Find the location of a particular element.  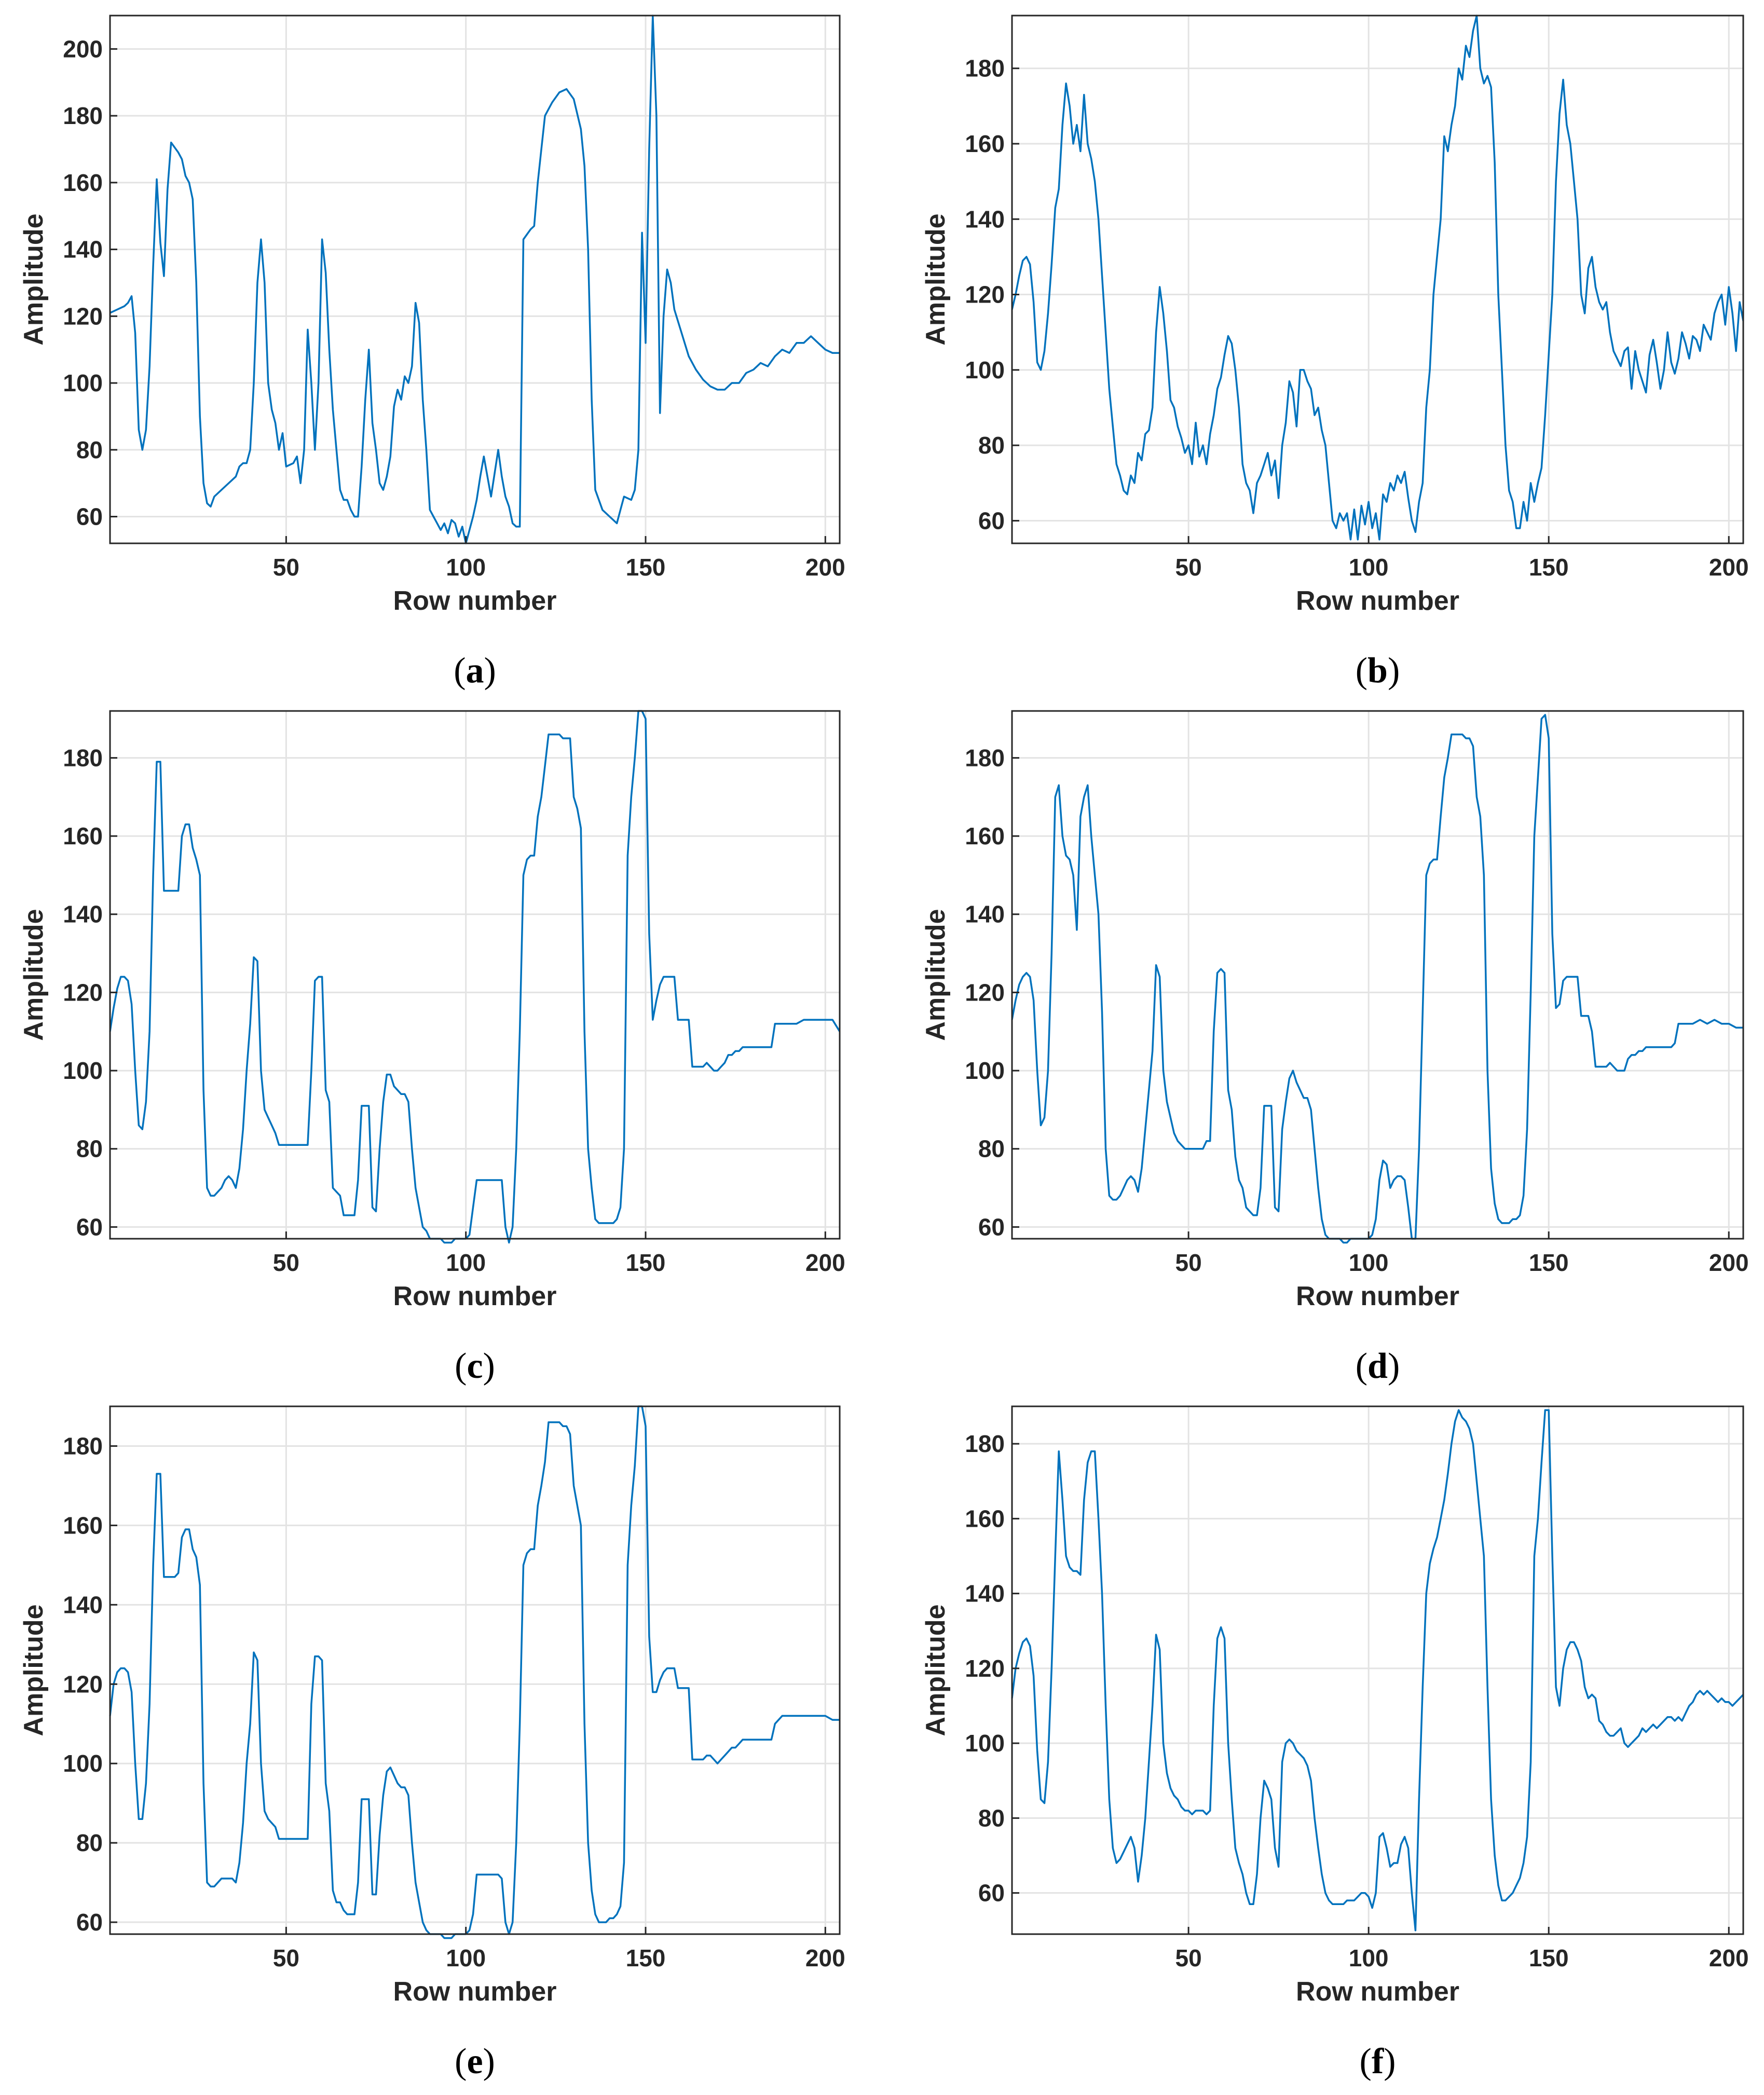

panel-caption: (c) is located at coordinates (475, 1366).